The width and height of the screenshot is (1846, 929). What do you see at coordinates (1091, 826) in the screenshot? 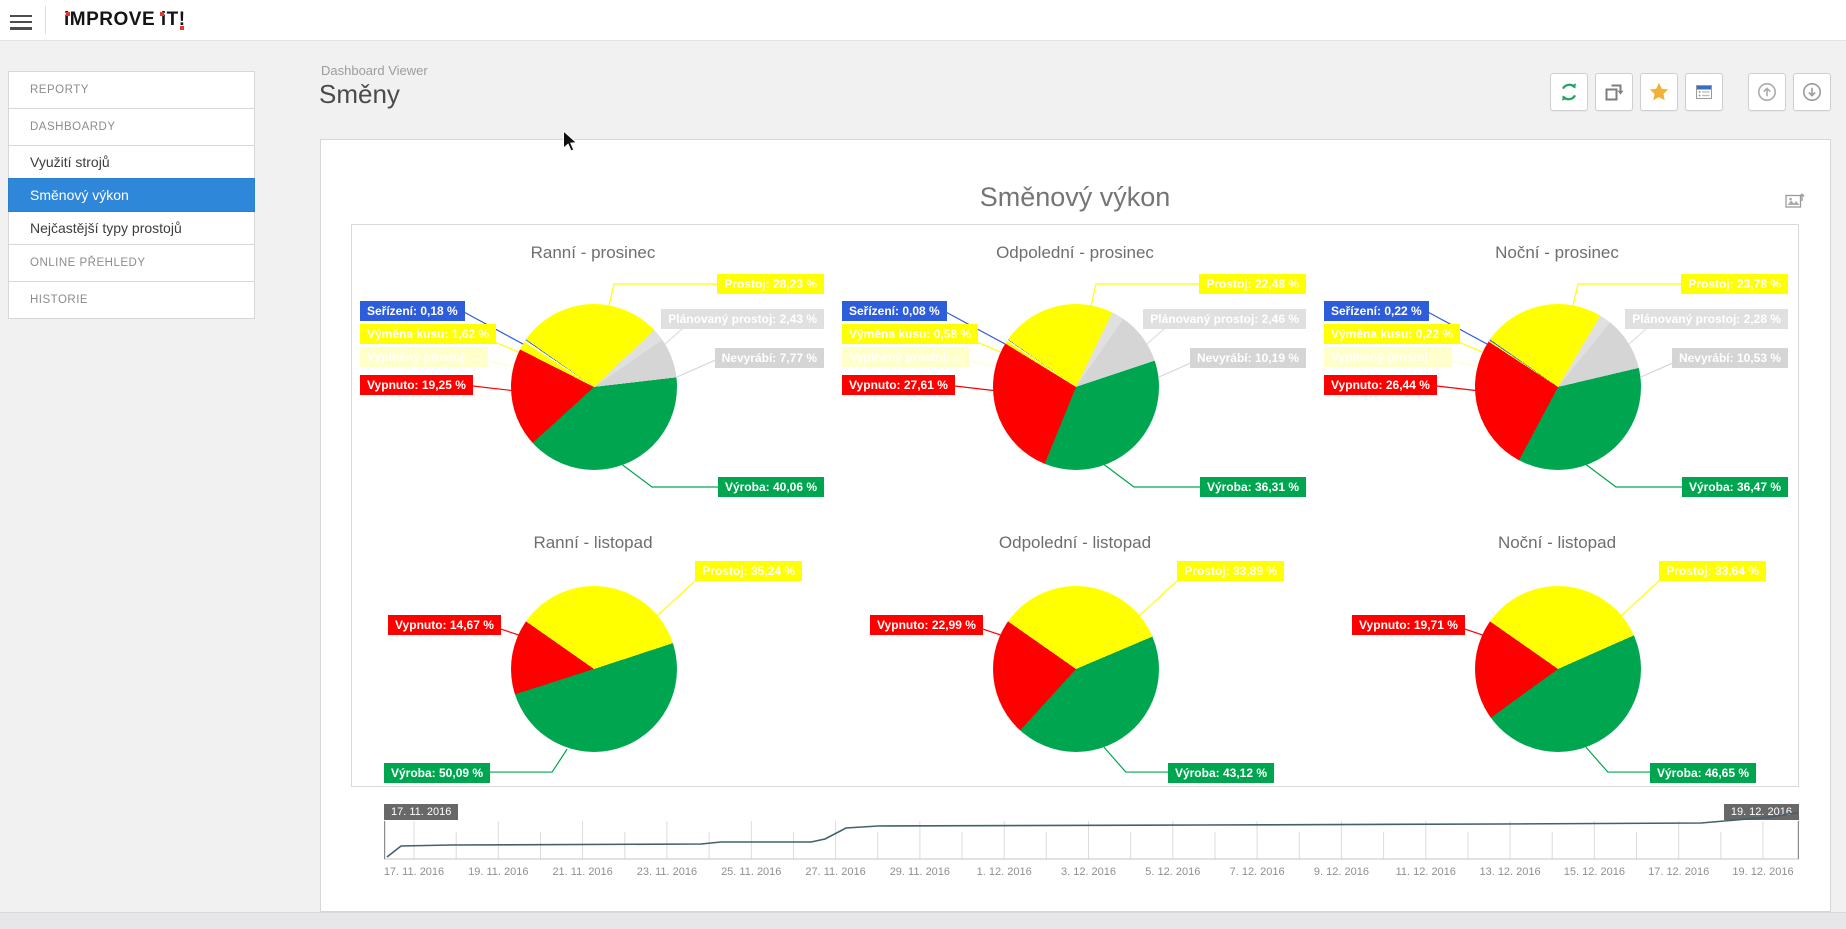
I see `timeline-chart` at bounding box center [1091, 826].